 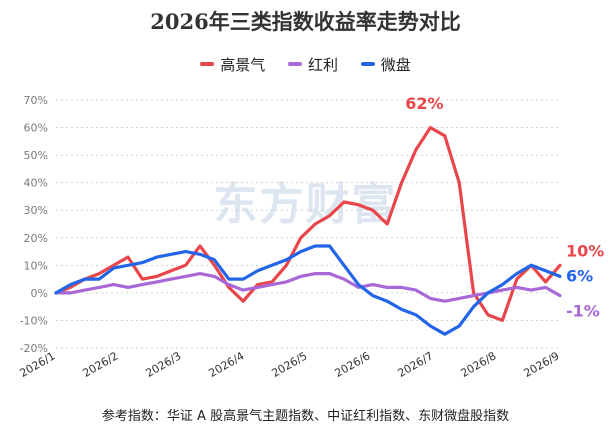 What do you see at coordinates (100, 364) in the screenshot?
I see `x-tick-label: 2026/2` at bounding box center [100, 364].